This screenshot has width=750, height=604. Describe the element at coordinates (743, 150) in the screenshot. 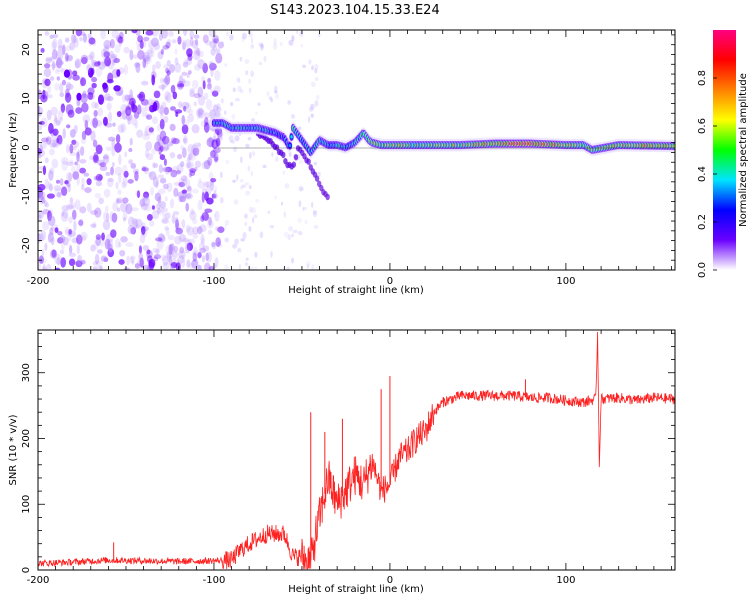

I see `colorbar-label: Normalized spectral amplitude` at that location.